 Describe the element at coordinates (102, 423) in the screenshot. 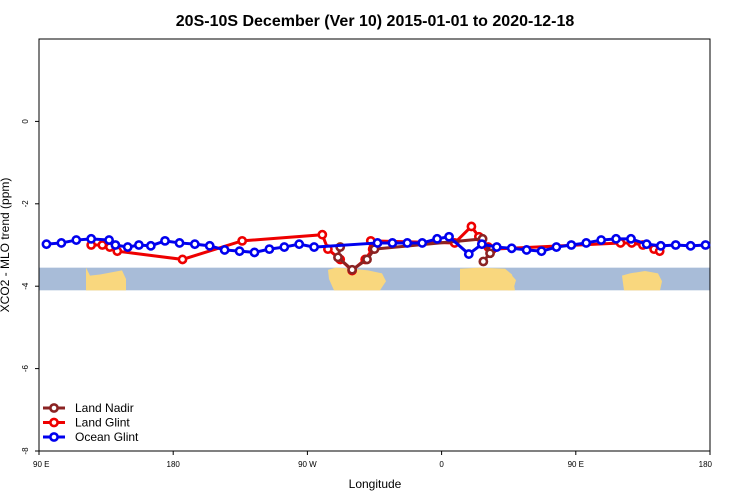

I see `legend-label: Land Glint` at that location.